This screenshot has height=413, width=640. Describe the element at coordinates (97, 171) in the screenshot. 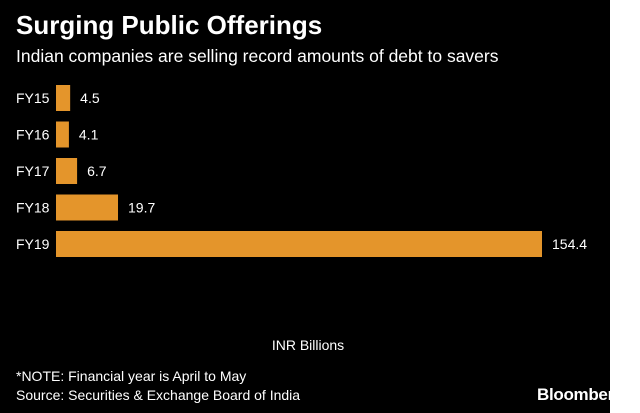

I see `value-label-fy17: 6.7` at that location.